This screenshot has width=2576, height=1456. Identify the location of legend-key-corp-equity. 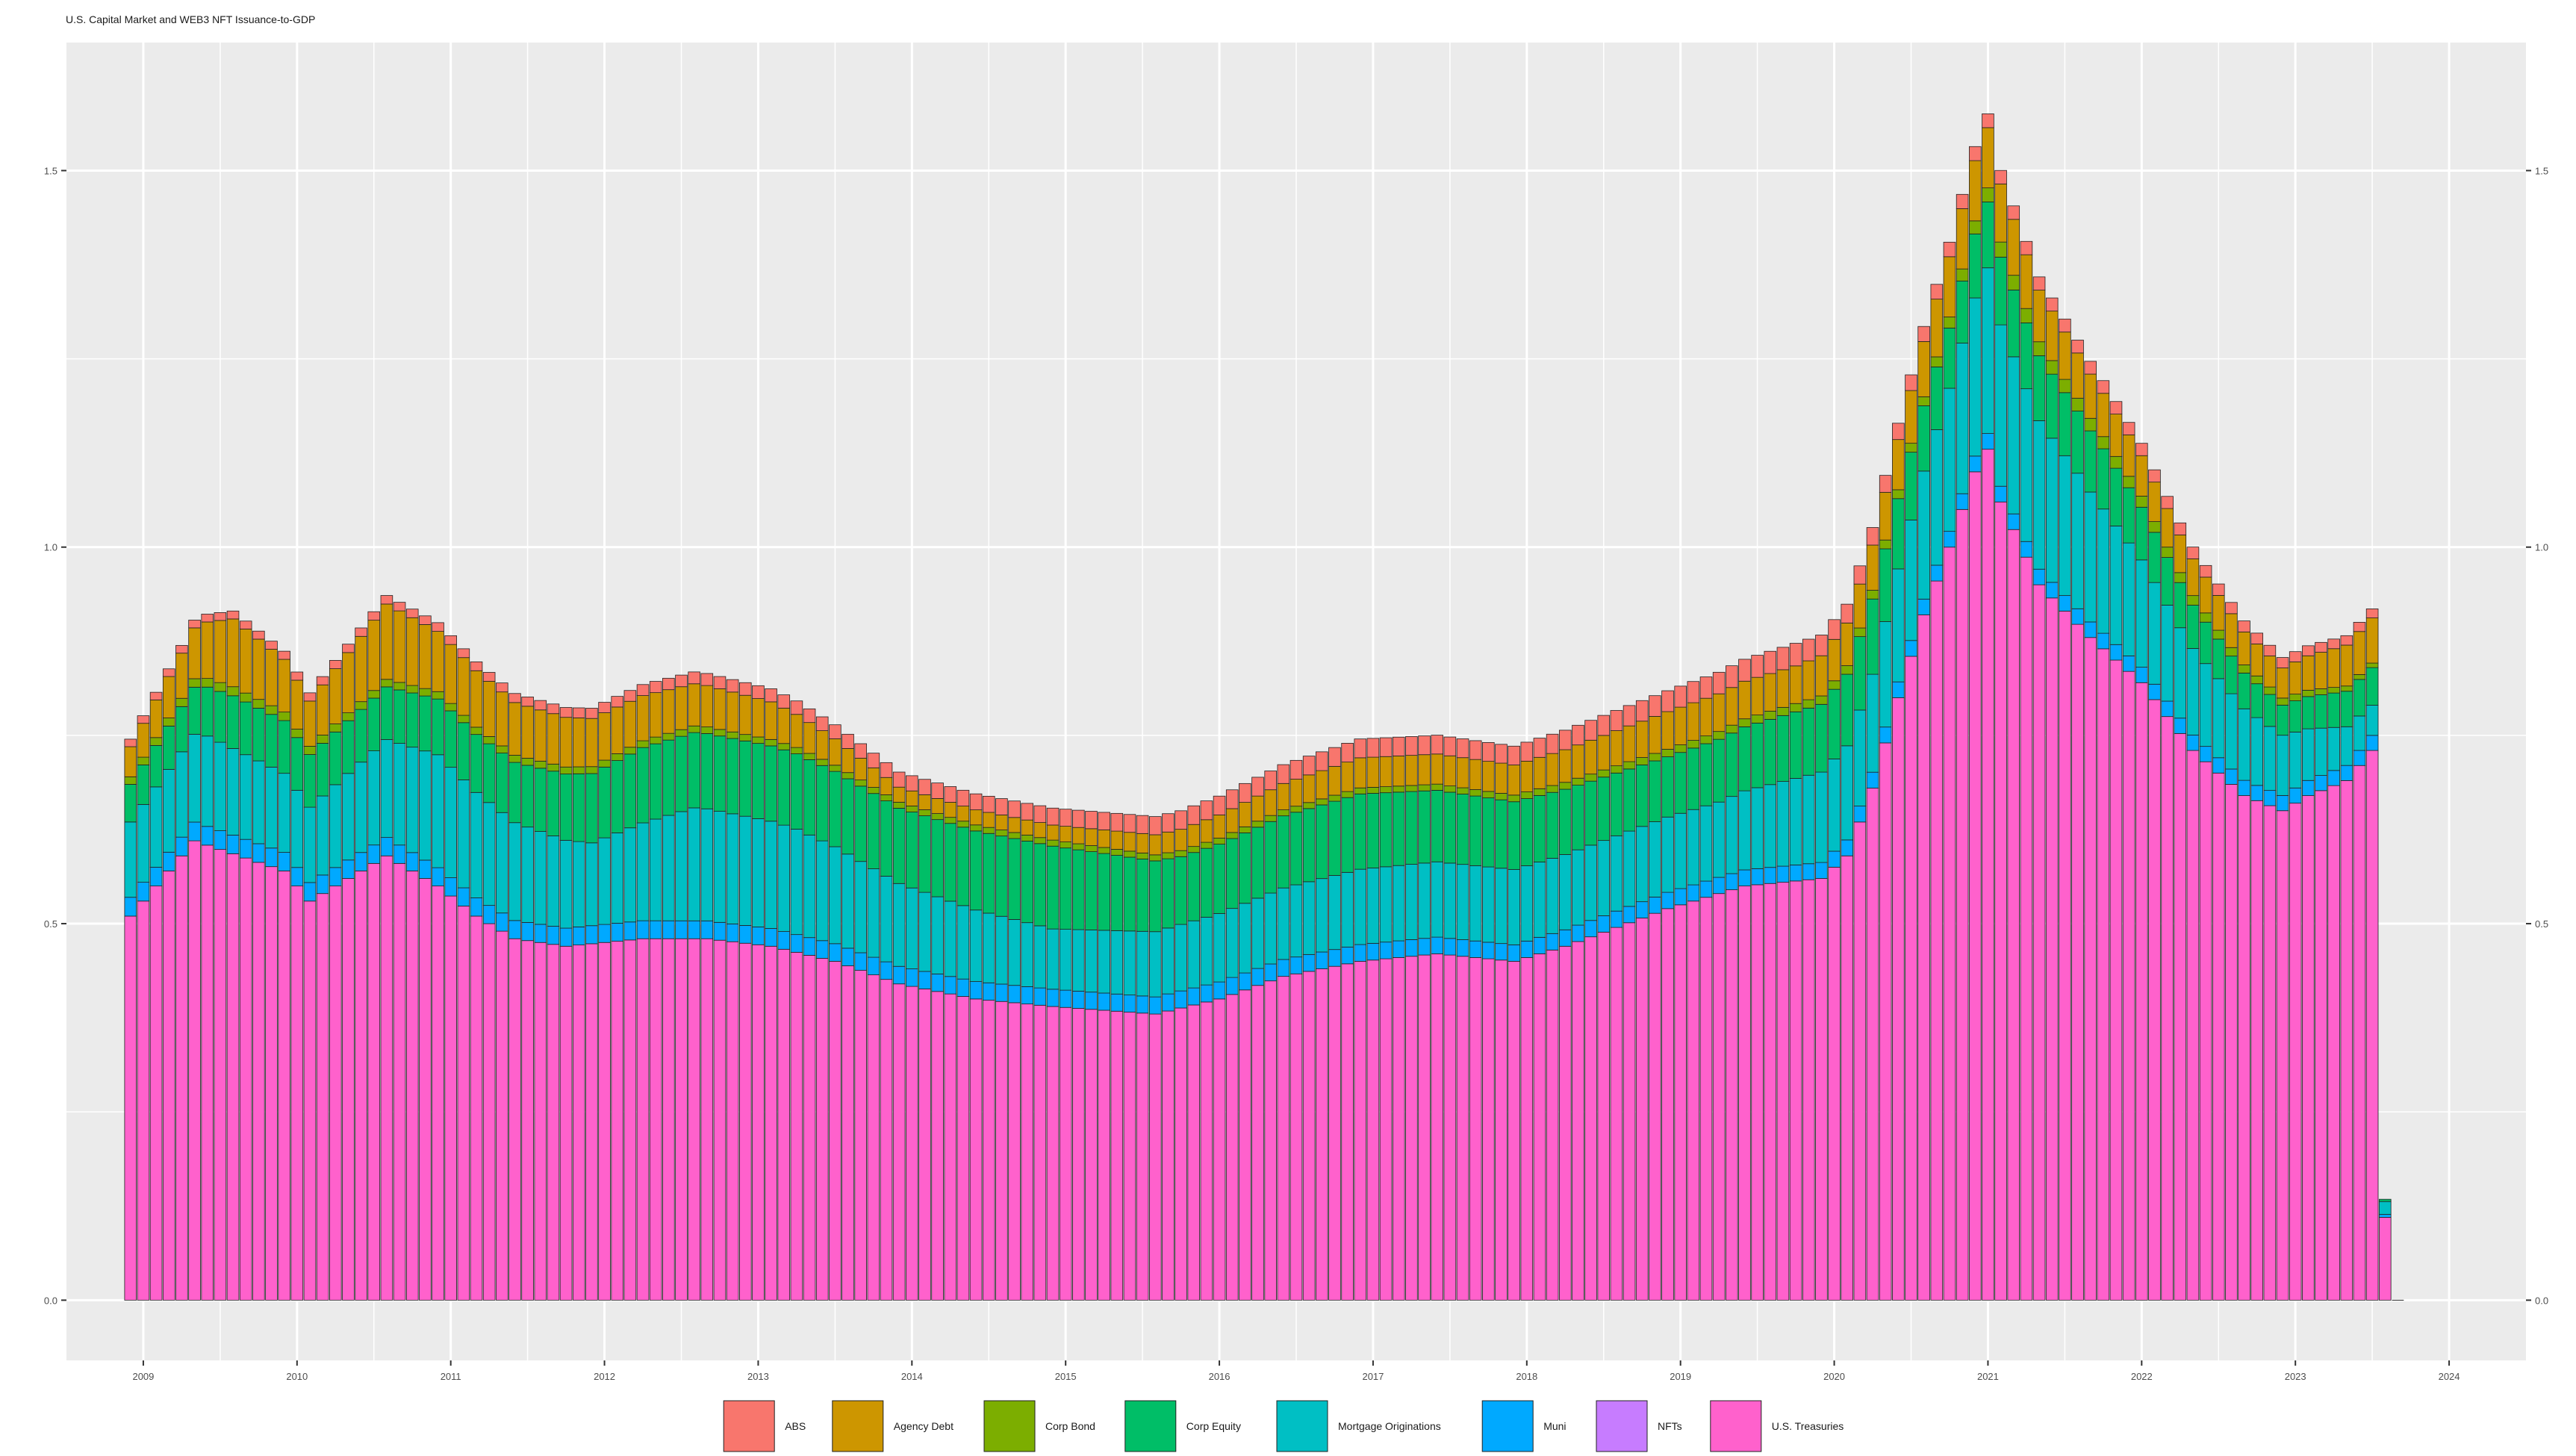
(1150, 1426).